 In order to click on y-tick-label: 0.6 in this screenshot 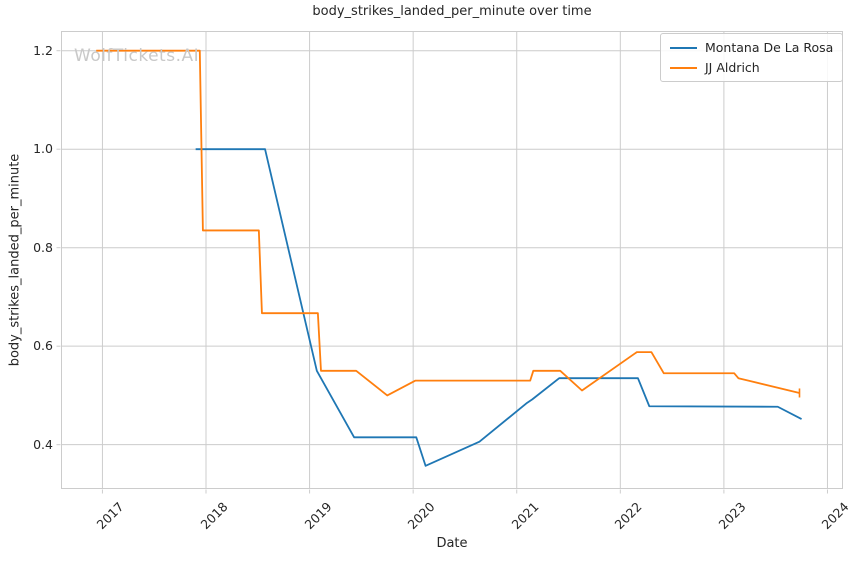, I will do `click(43, 346)`.